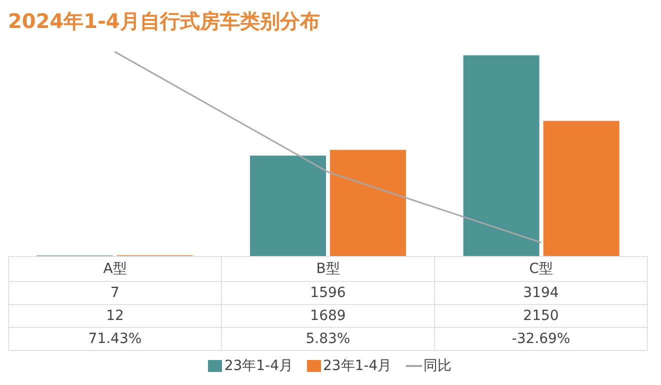  I want to click on data-label: -32.69%, so click(541, 339).